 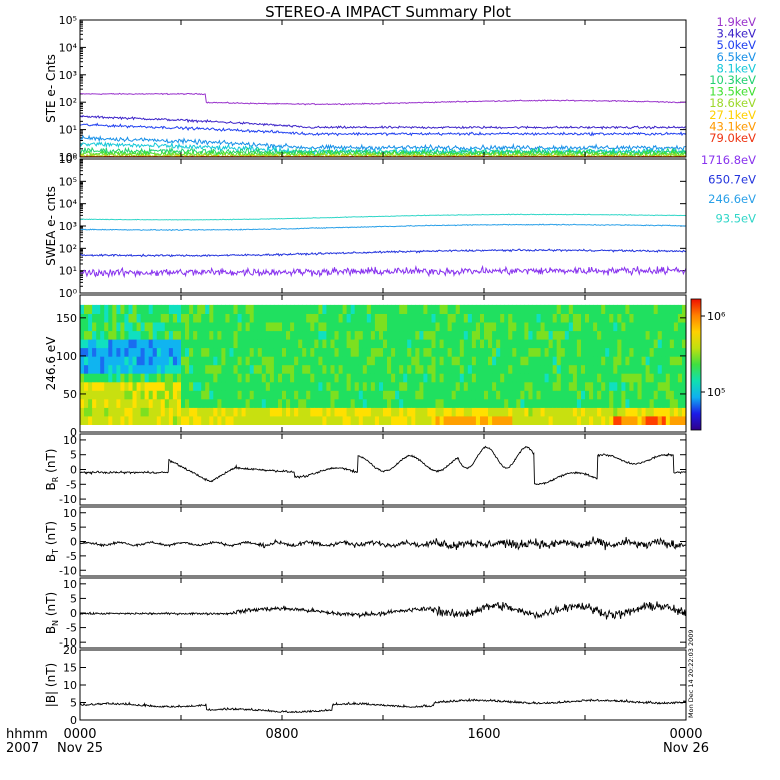 I want to click on ste-legend-3.4keV: 3.4keV, so click(x=737, y=34).